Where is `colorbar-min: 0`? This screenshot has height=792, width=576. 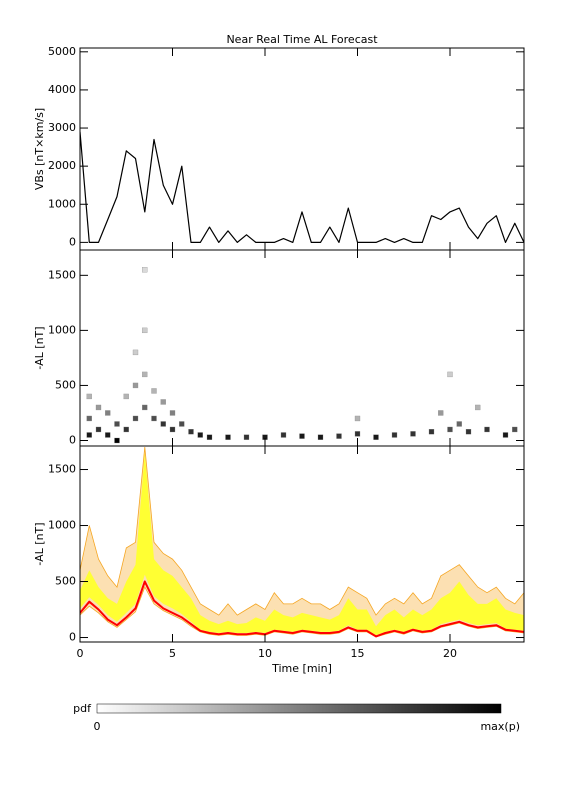
colorbar-min: 0 is located at coordinates (97, 726).